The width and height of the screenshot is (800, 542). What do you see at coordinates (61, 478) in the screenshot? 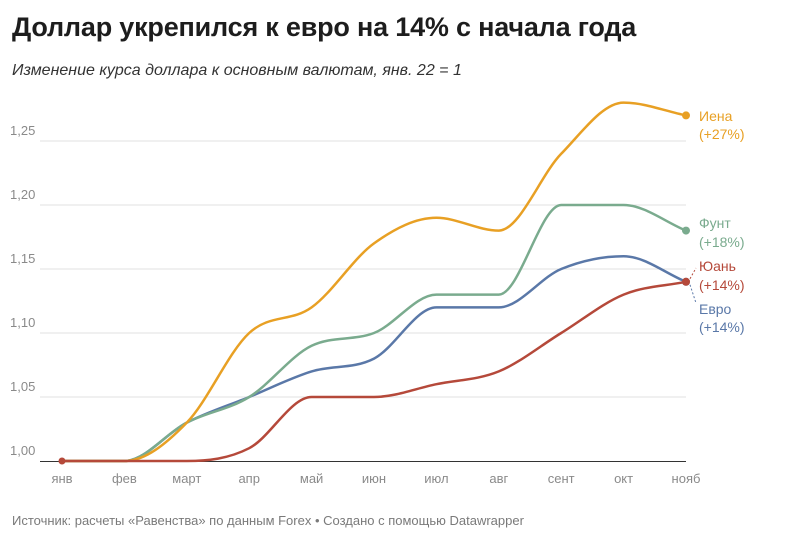
I see `x-tick-label: янв` at bounding box center [61, 478].